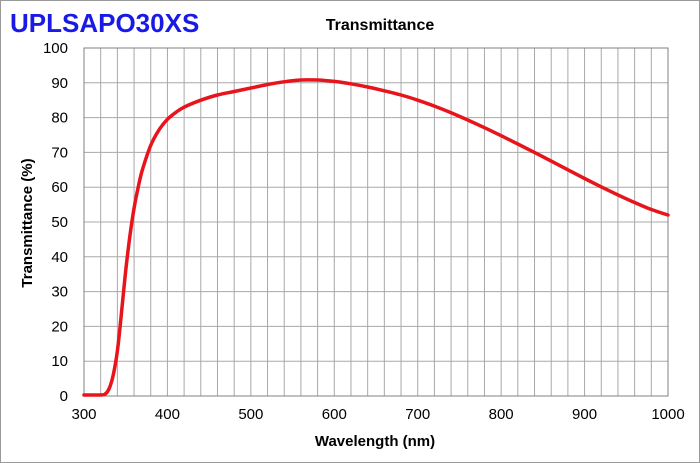 The height and width of the screenshot is (463, 700). I want to click on y-tick-label: 80, so click(59, 118).